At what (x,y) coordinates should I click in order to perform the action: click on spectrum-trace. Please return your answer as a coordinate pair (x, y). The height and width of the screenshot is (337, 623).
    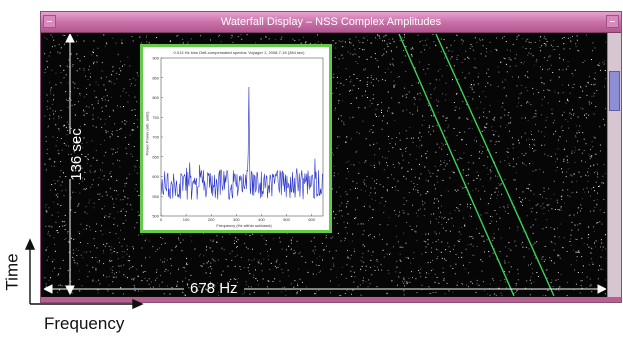
    Looking at the image, I should click on (242, 143).